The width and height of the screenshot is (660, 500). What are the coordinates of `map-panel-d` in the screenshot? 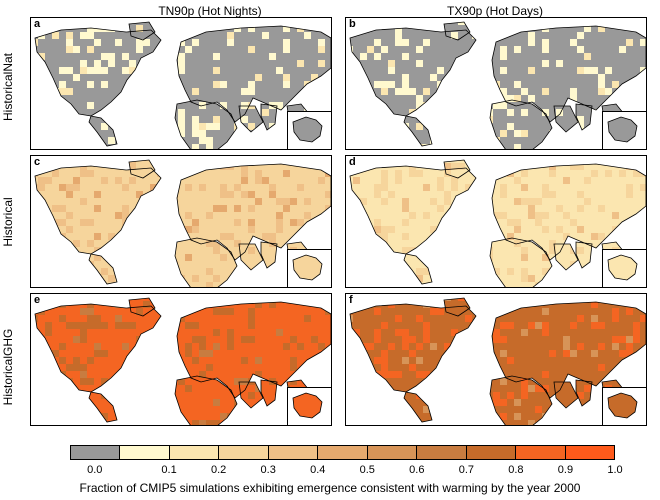 It's located at (496, 221).